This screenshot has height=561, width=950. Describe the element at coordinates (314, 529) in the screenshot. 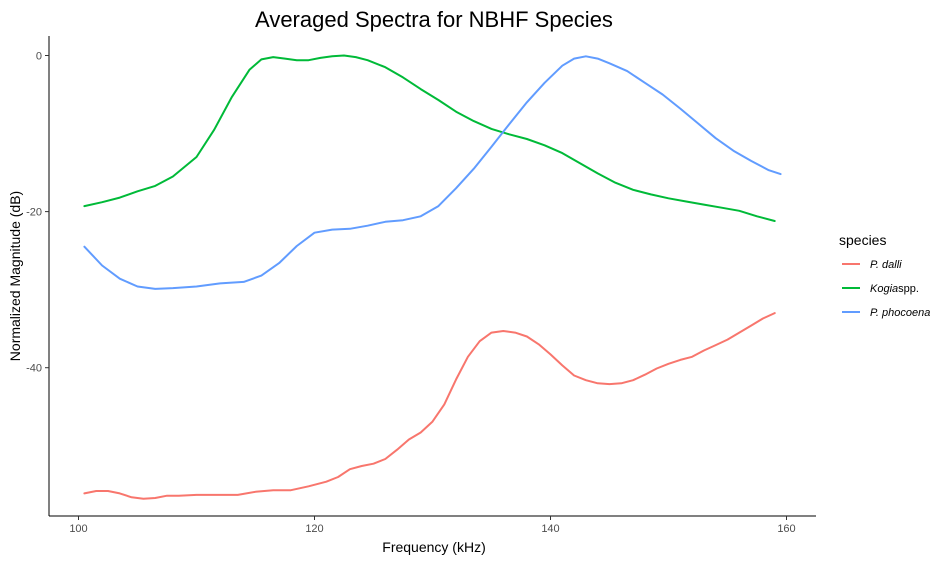

I see `x-tick-label: 120` at that location.